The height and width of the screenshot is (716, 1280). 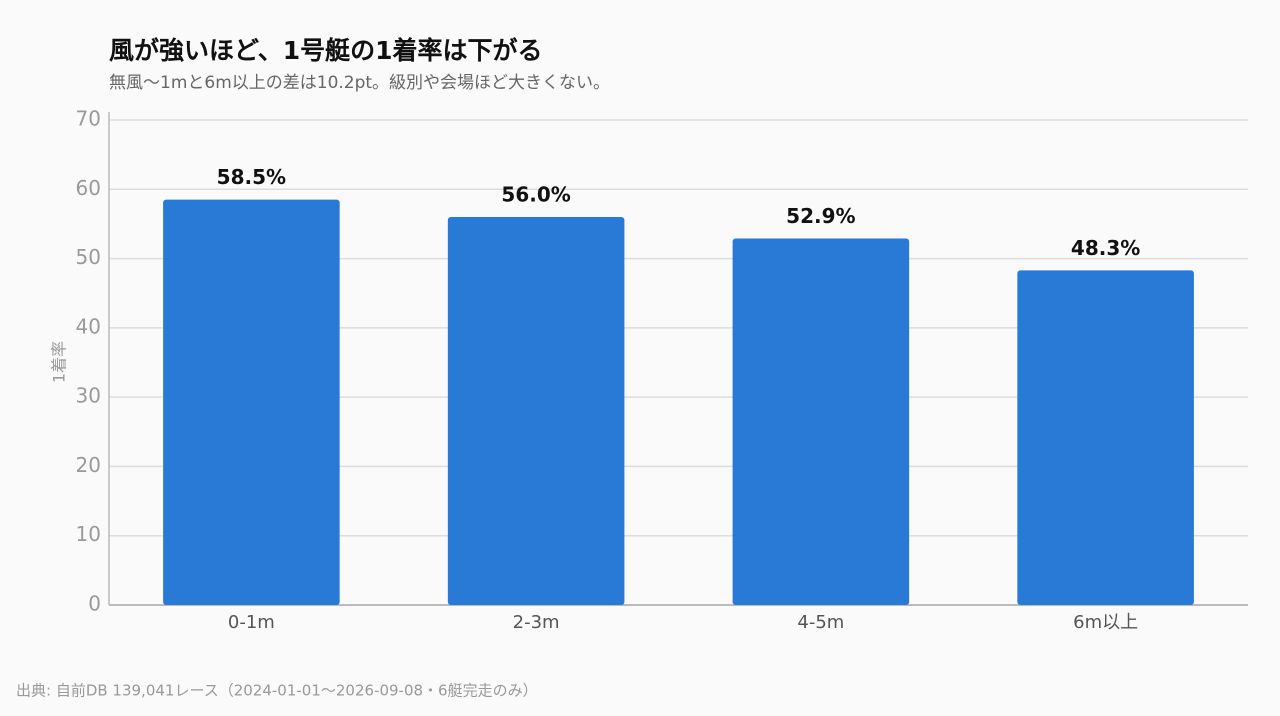 I want to click on y-tick-label: 50, so click(x=88, y=257).